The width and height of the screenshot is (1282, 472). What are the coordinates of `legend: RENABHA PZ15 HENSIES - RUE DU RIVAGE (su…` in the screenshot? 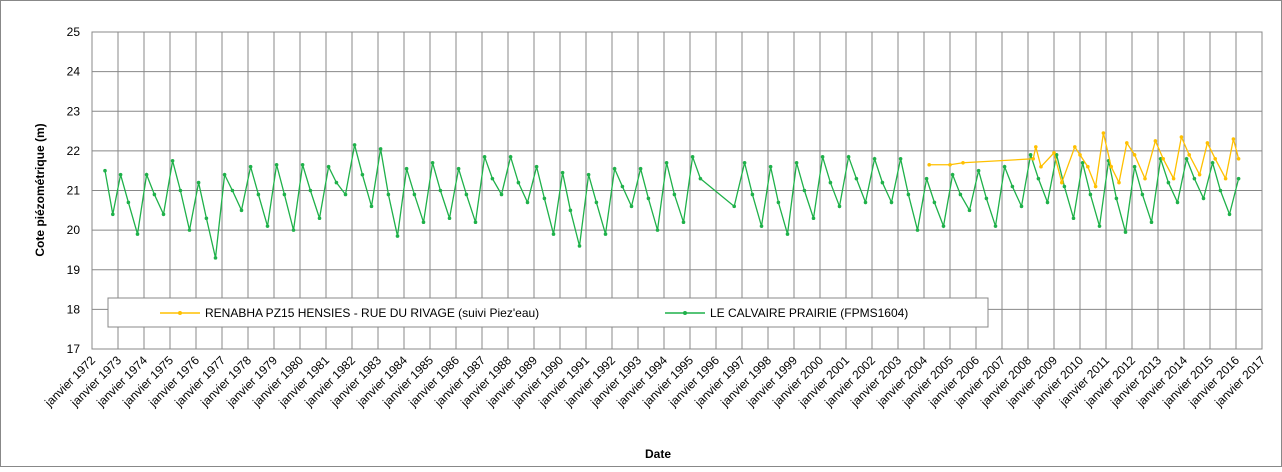 It's located at (548, 312).